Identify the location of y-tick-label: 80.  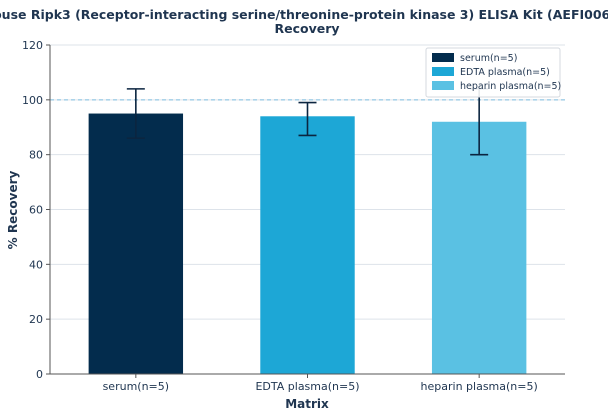
(36, 155).